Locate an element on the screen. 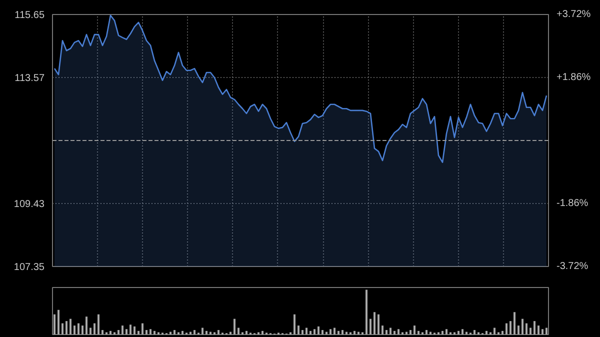 The image size is (600, 337). y-tick-label: 115.65 is located at coordinates (29, 15).